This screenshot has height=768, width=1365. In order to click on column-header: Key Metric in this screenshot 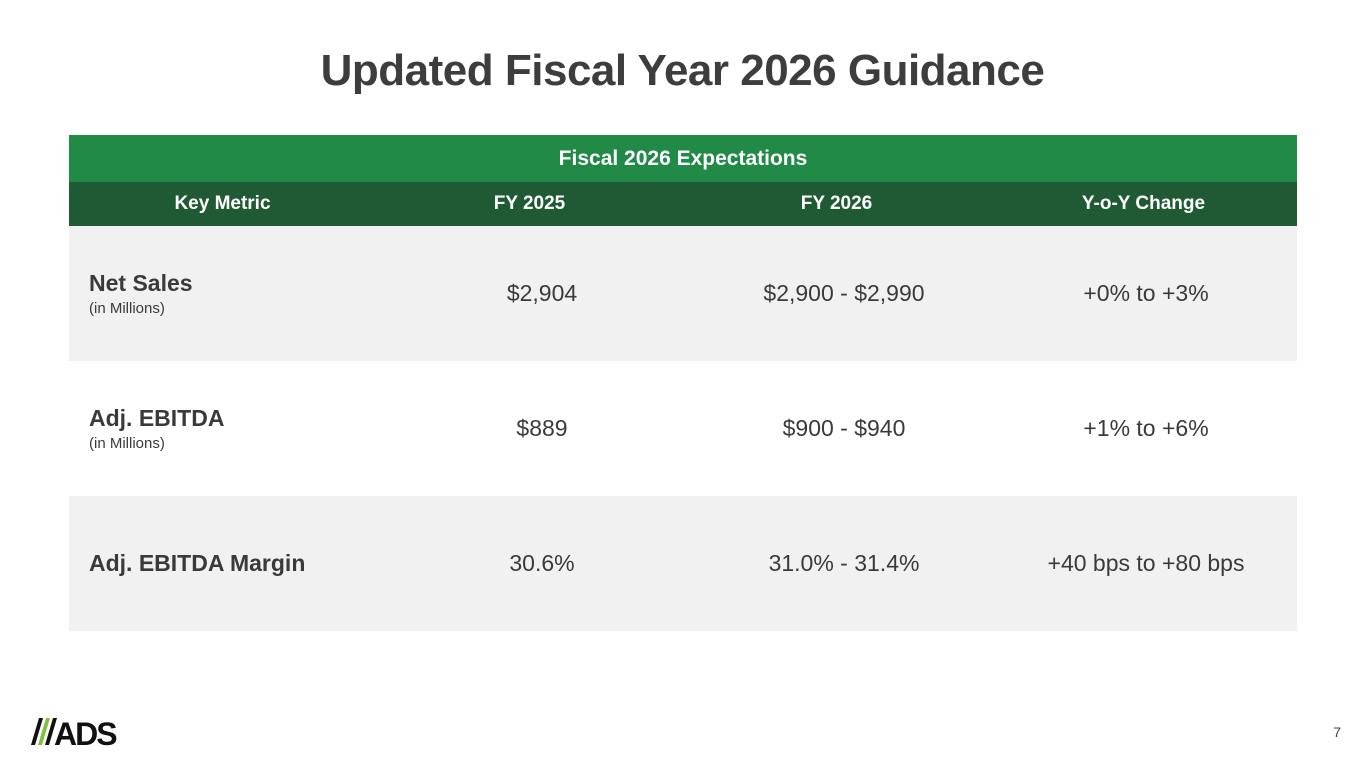, I will do `click(222, 203)`.